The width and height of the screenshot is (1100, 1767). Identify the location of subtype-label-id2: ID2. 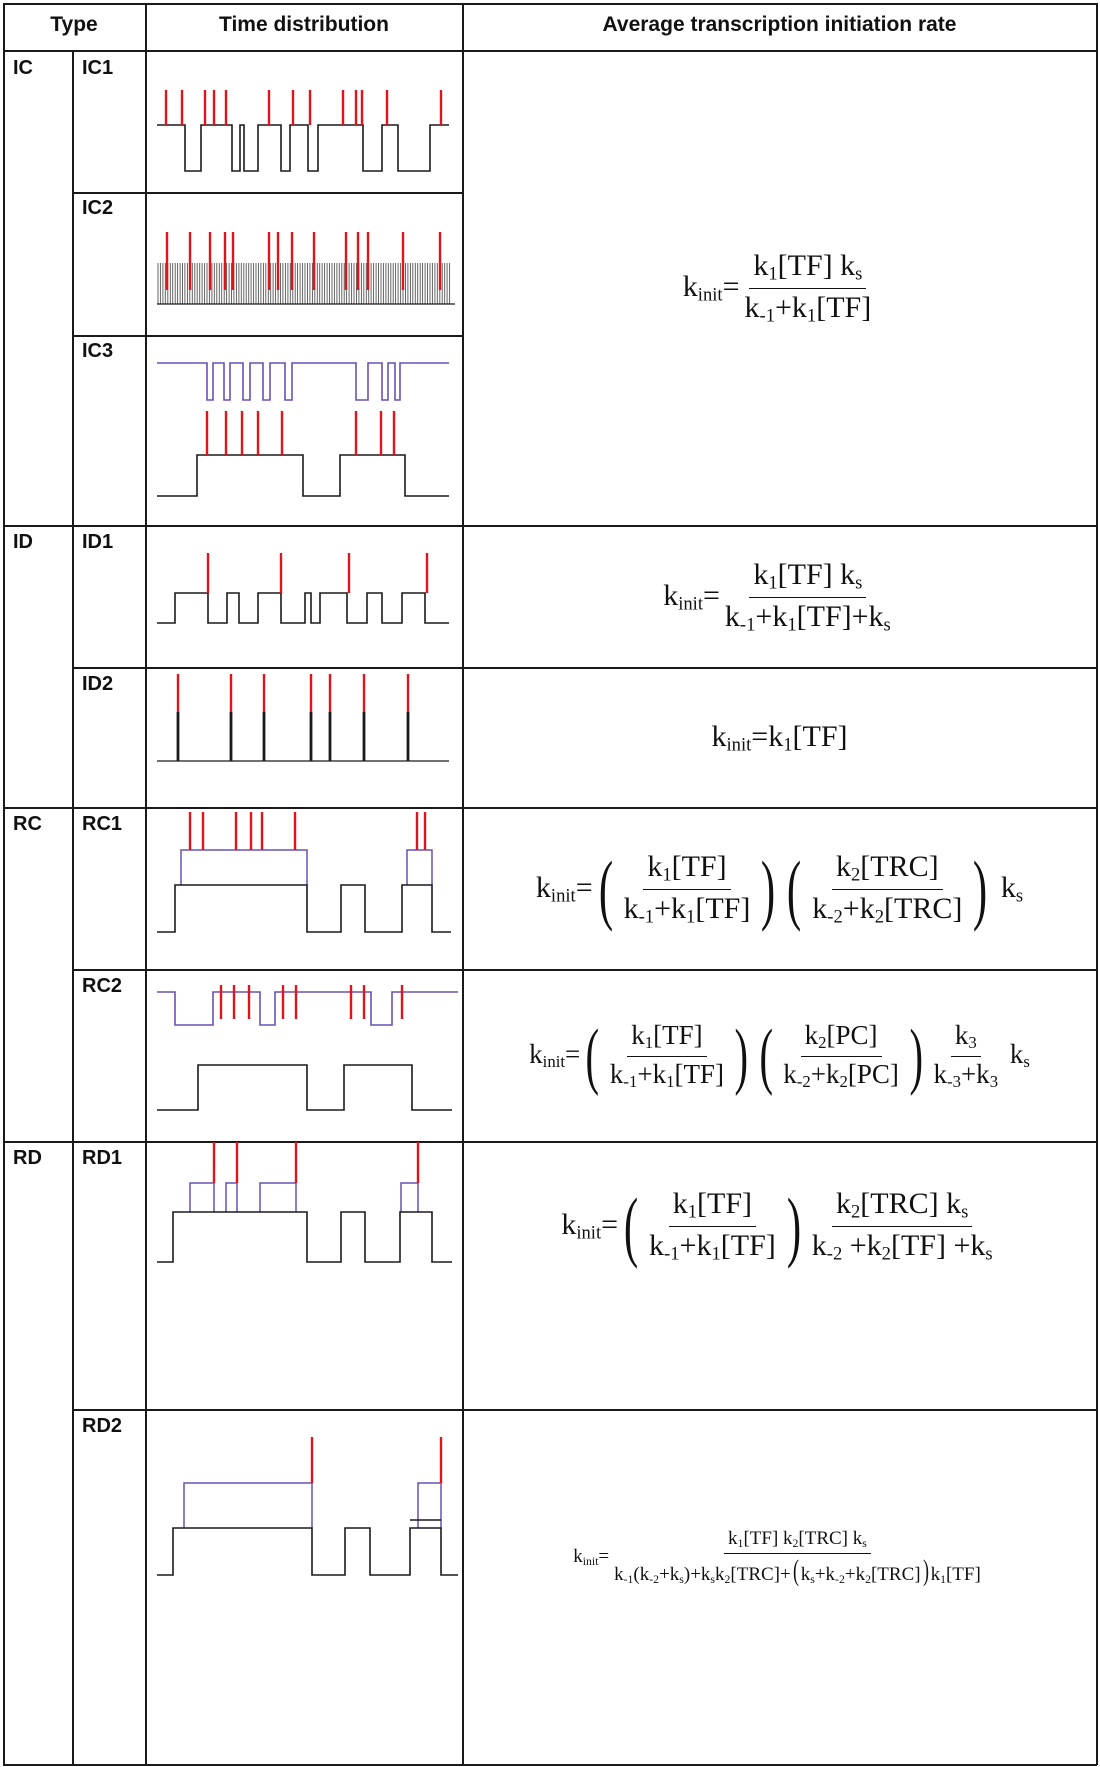
(98, 684).